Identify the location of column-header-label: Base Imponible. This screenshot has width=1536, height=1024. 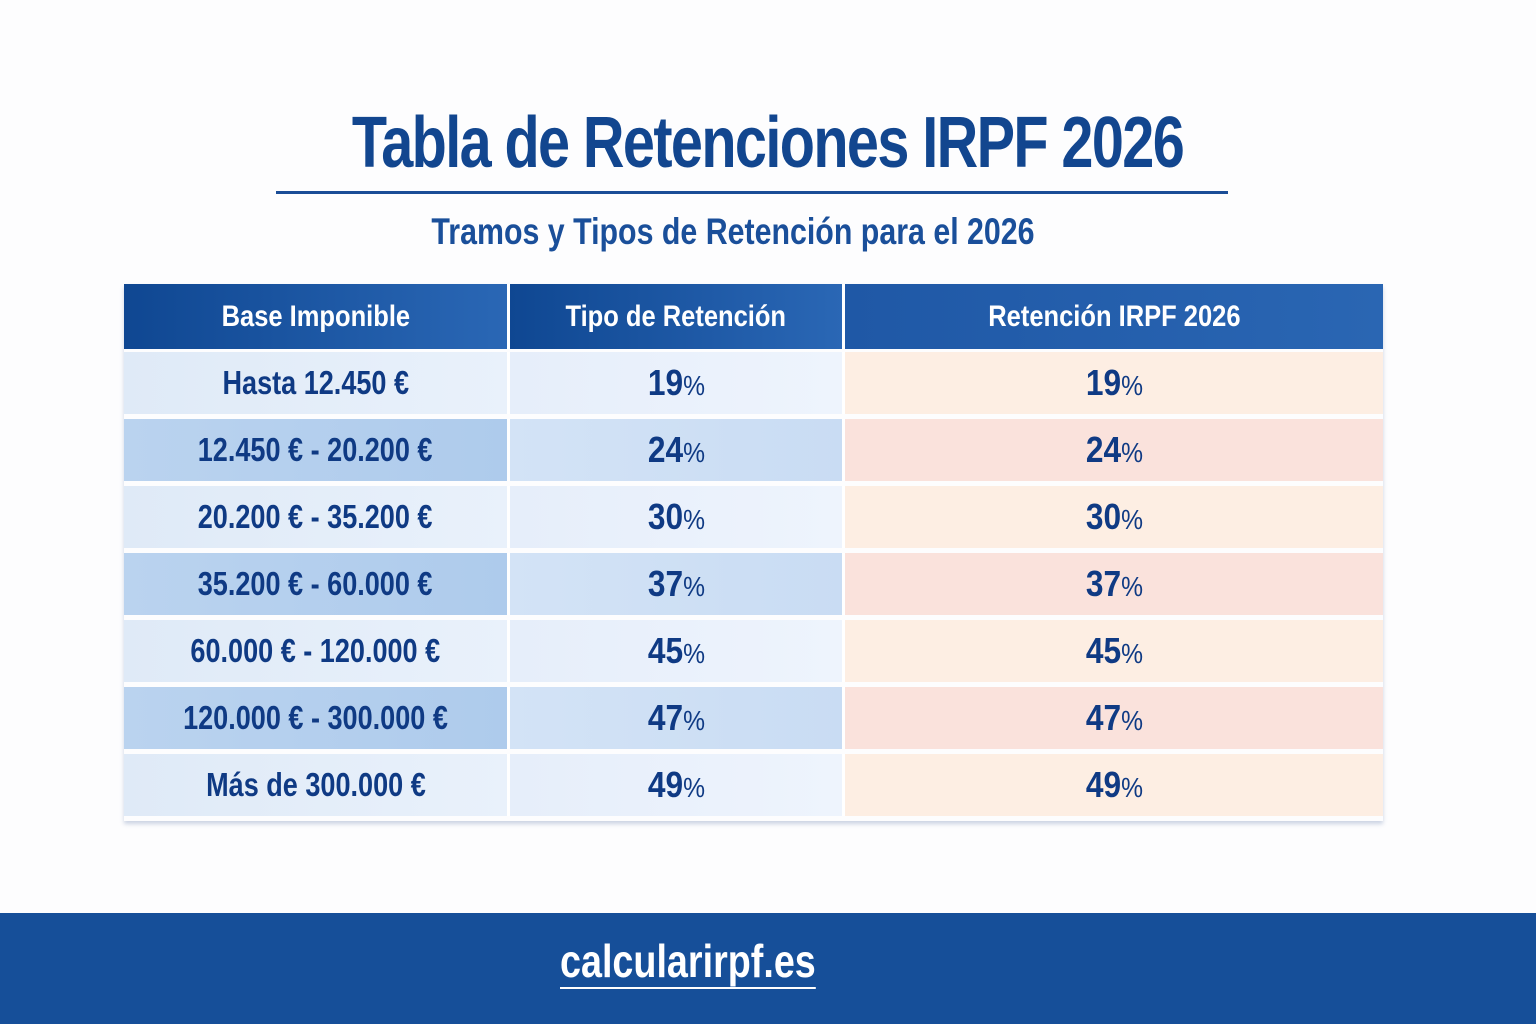
(315, 316).